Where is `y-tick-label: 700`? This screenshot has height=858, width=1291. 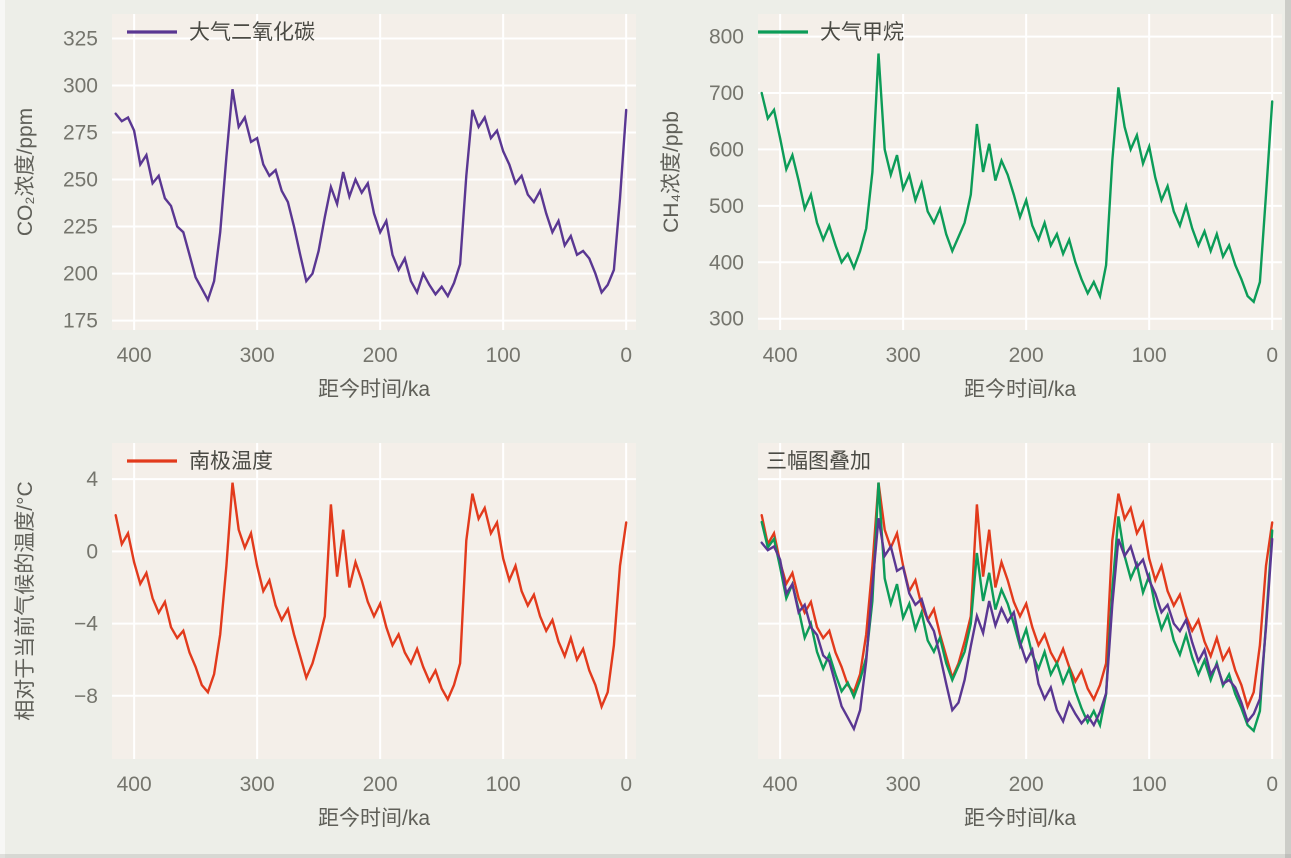 y-tick-label: 700 is located at coordinates (726, 93).